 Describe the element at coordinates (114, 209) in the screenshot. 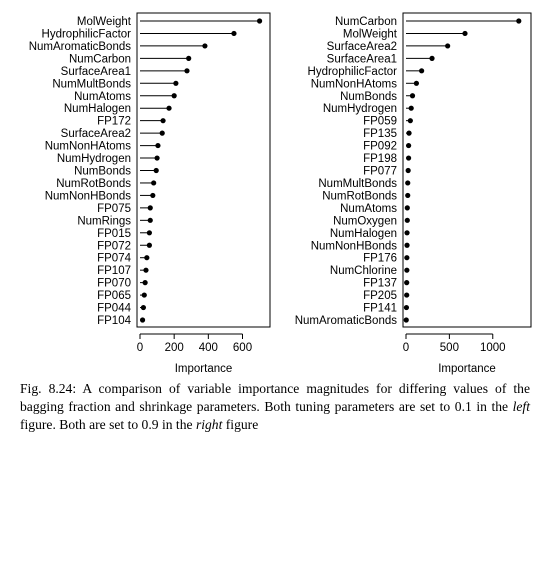

I see `left-category-label: FP075` at that location.